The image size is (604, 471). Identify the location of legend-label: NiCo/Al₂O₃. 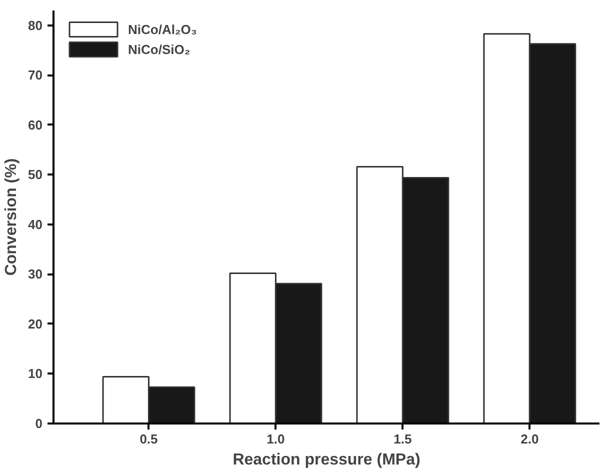
(162, 29).